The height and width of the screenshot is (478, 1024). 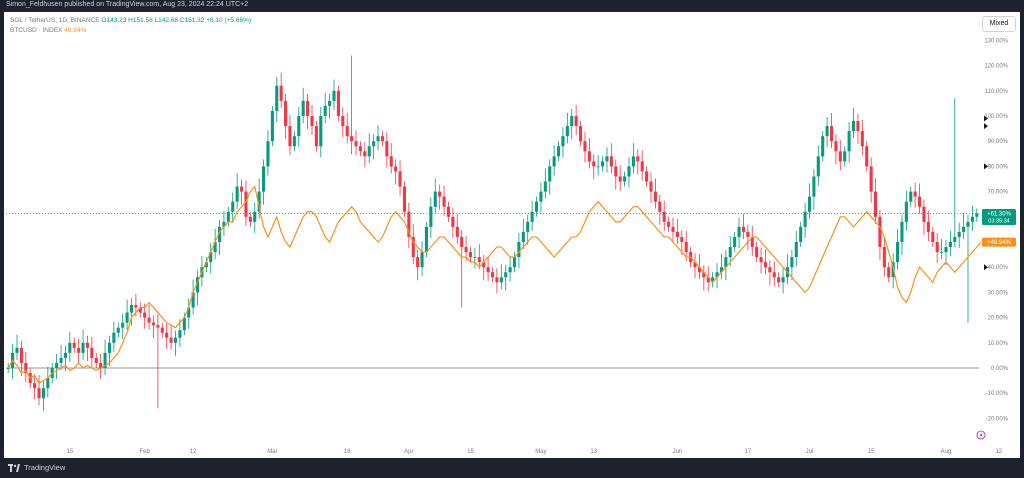 What do you see at coordinates (998, 319) in the screenshot?
I see `y-tick-label: 20.00%` at bounding box center [998, 319].